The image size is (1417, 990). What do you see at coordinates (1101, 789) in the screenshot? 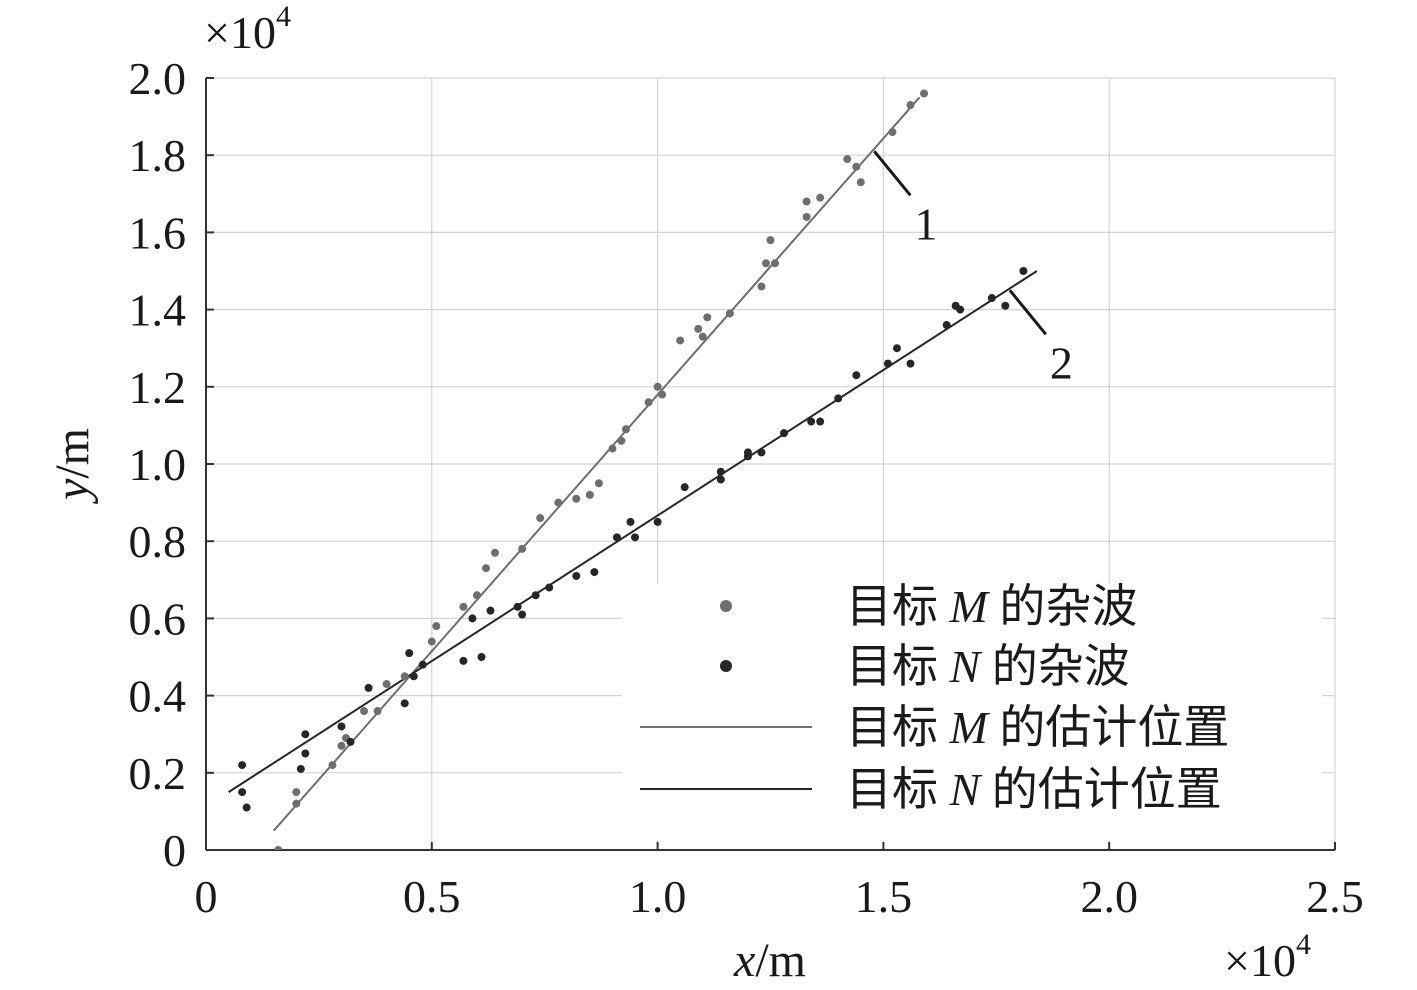
I see `legend-item-4-label-suffix: 的估计位置` at bounding box center [1101, 789].